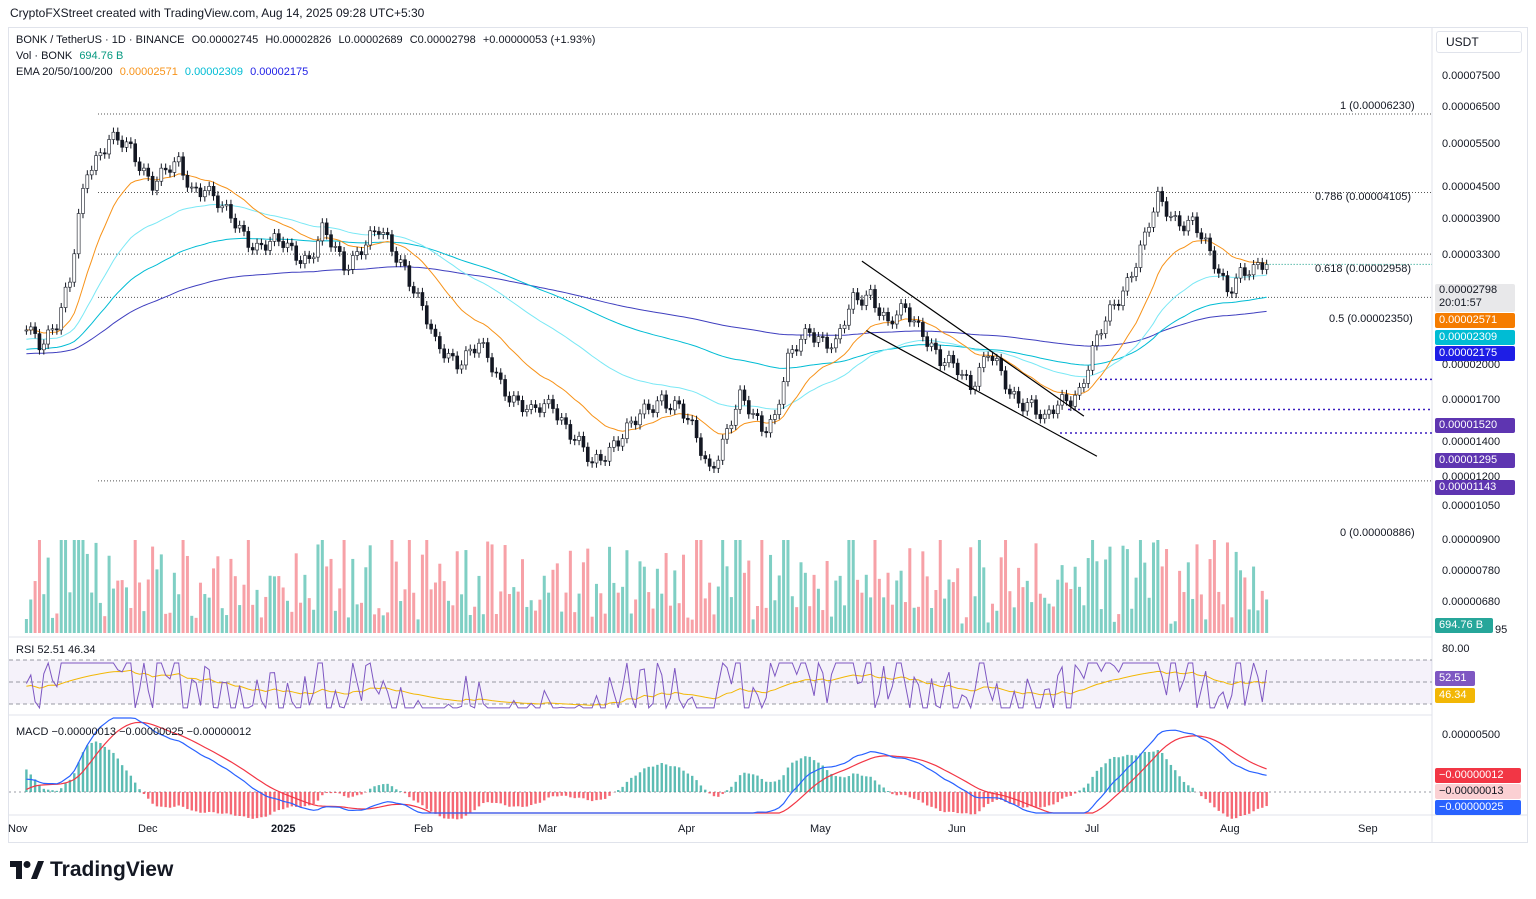  Describe the element at coordinates (1377, 533) in the screenshot. I see `fib-label-0: 0 (0.00000886)` at that location.